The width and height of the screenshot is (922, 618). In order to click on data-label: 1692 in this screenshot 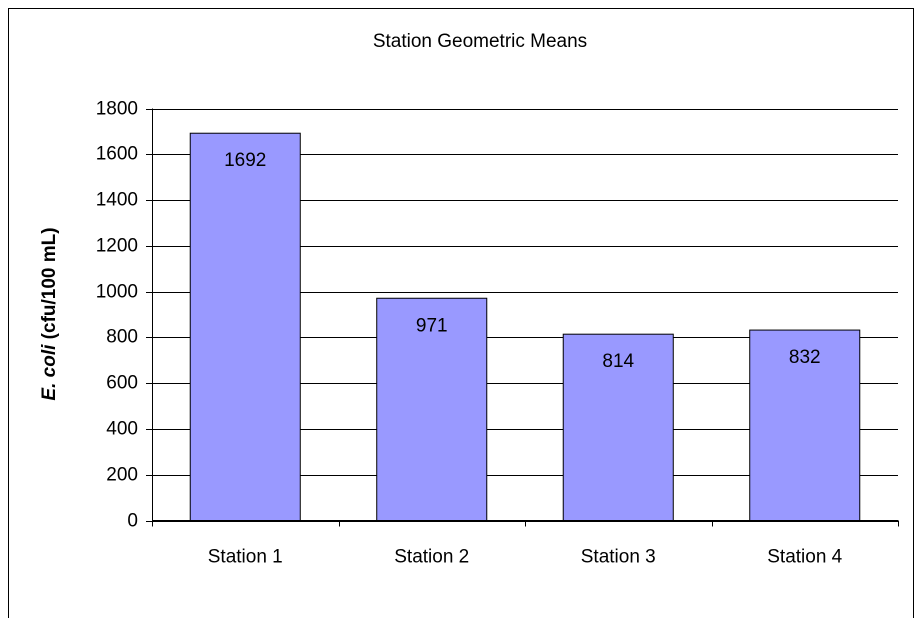, I will do `click(245, 160)`.